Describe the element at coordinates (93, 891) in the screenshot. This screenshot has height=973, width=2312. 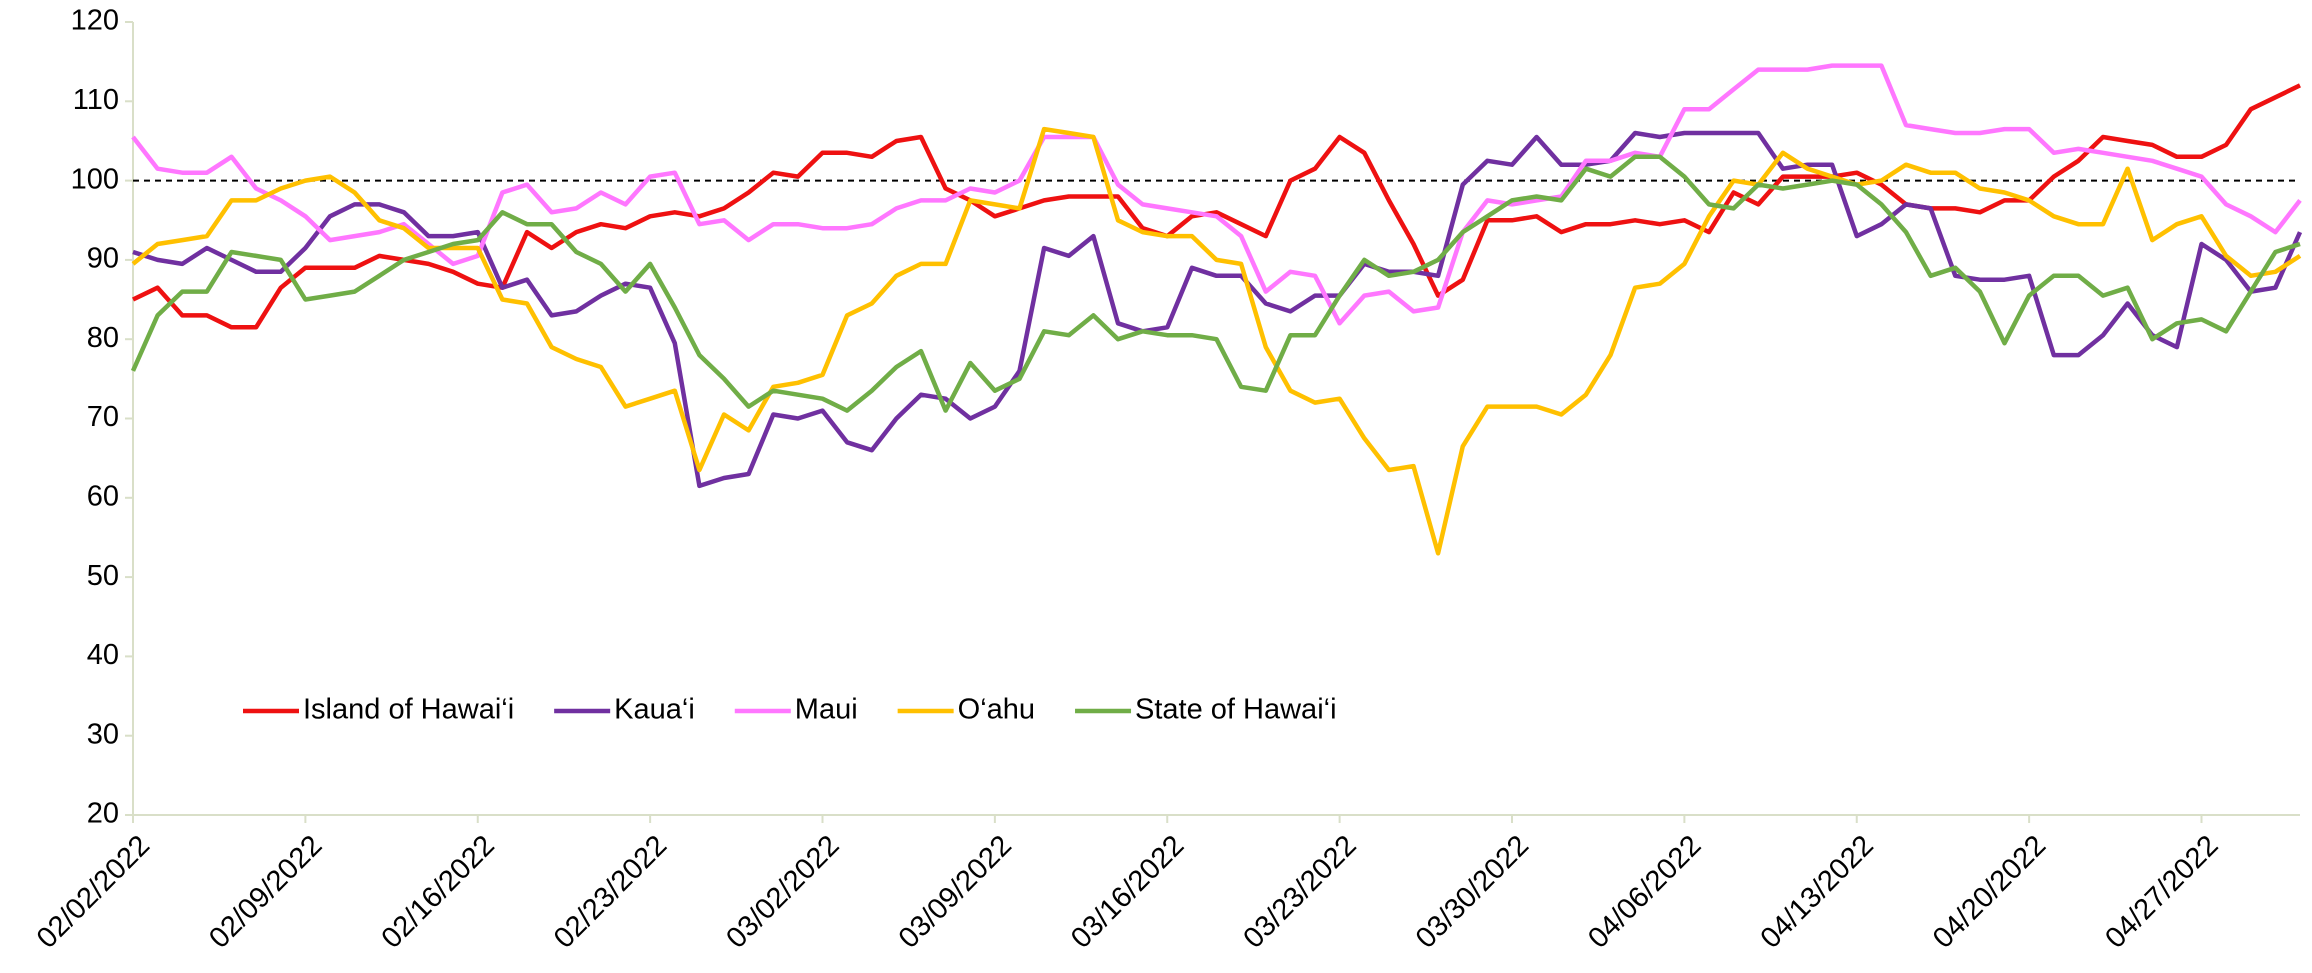
I see `x-tick-label: 02/02/2022` at that location.